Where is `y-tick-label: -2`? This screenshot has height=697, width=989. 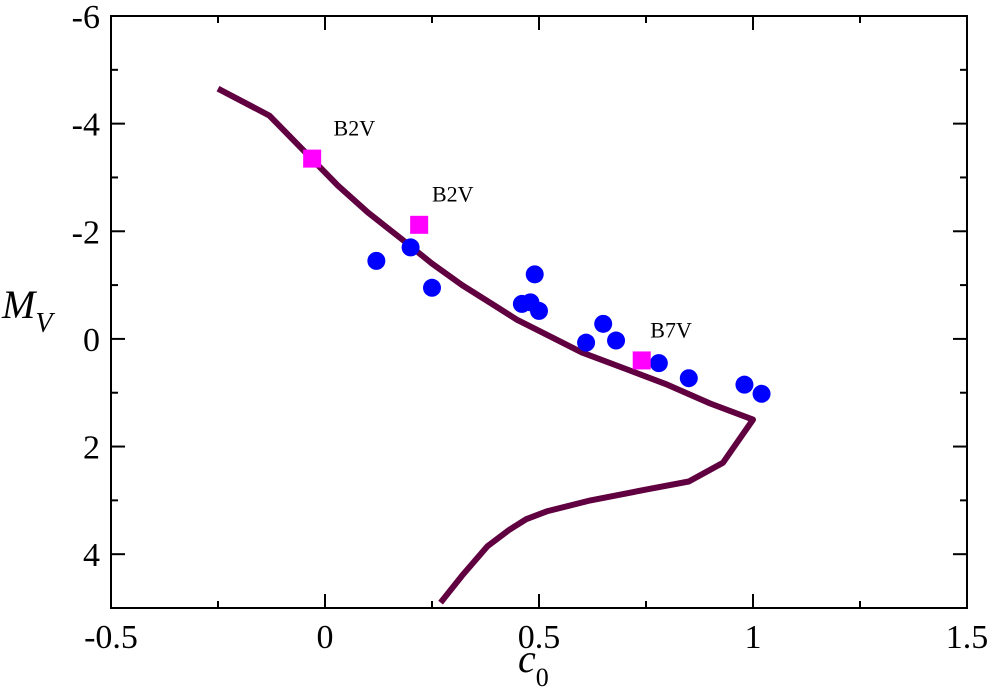
y-tick-label: -2 is located at coordinates (86, 232).